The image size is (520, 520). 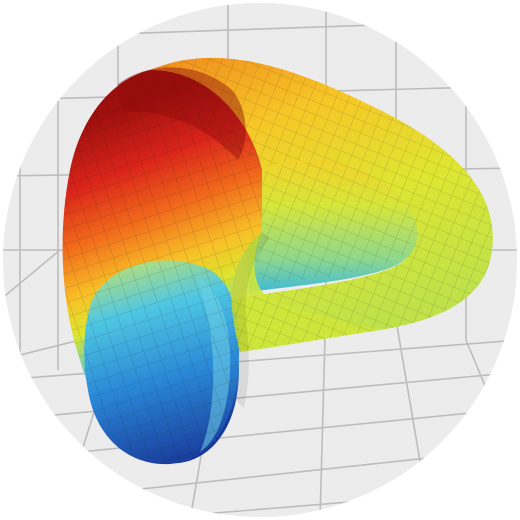 What do you see at coordinates (332, 223) in the screenshot?
I see `inner-mesh` at bounding box center [332, 223].